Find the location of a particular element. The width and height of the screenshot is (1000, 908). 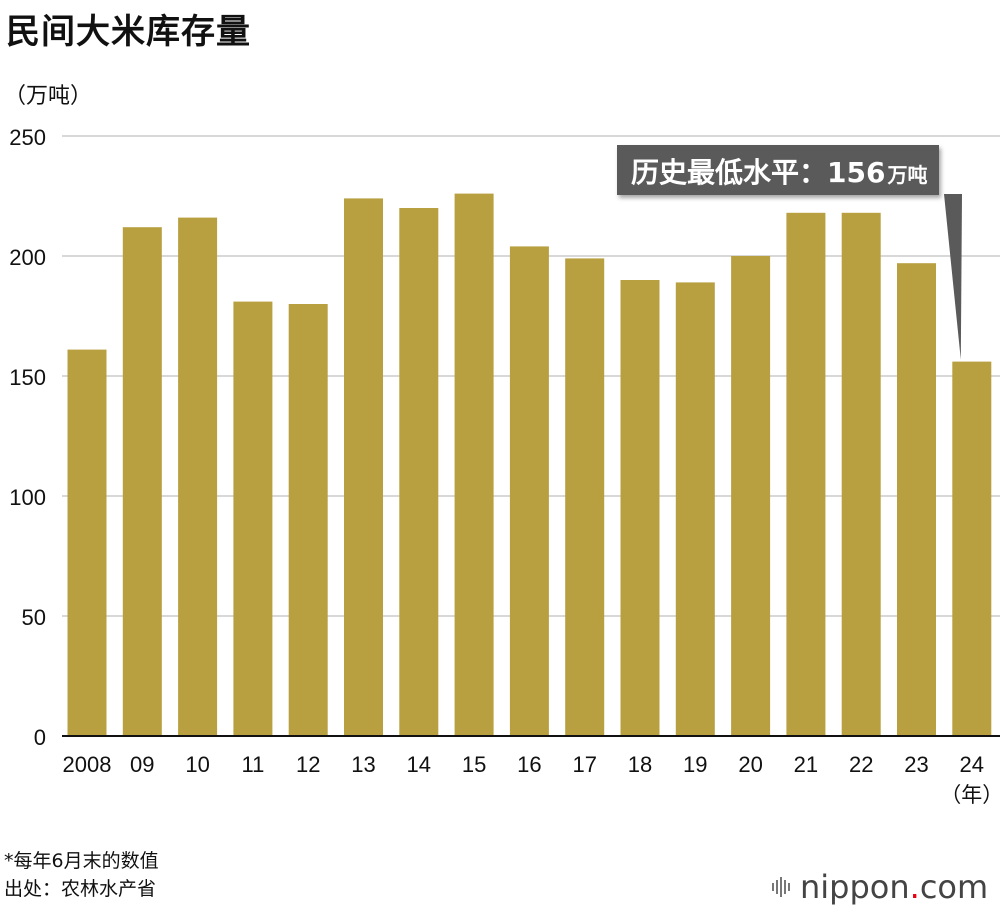

x-tick-label: 16 is located at coordinates (529, 764).